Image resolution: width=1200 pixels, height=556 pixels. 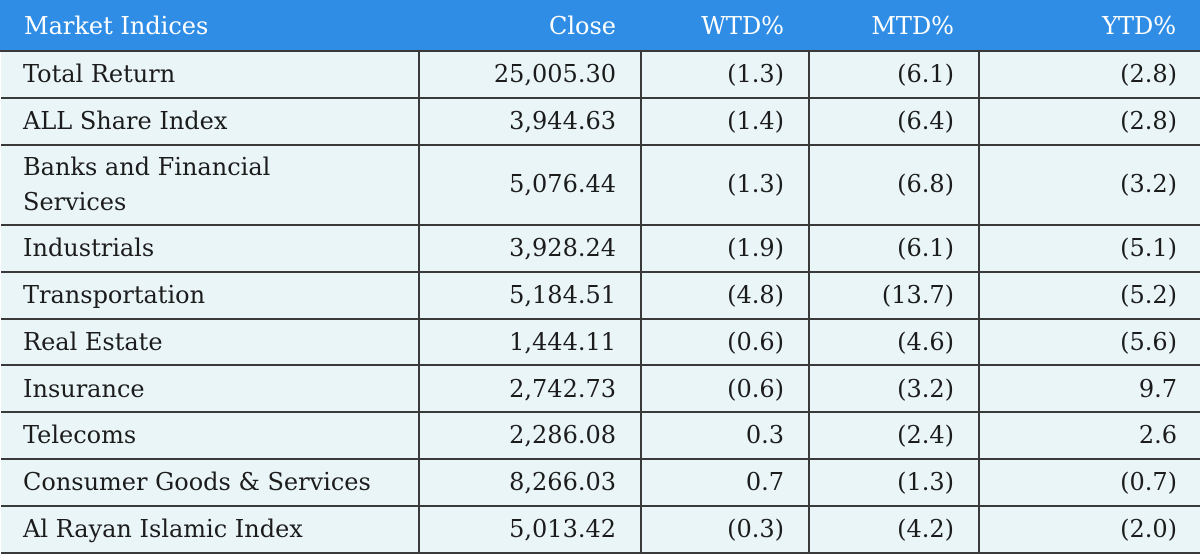 What do you see at coordinates (562, 184) in the screenshot?
I see `cell-value: 5,076.44` at bounding box center [562, 184].